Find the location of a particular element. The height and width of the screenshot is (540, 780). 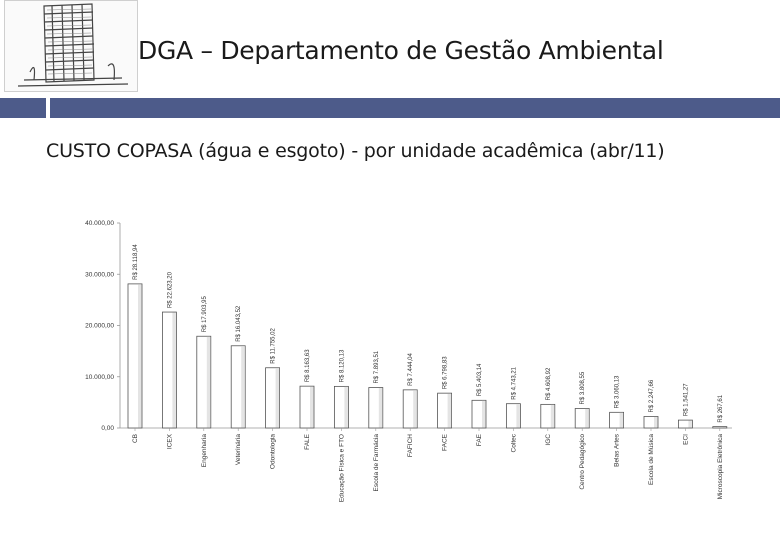

x-tick-label: Veterinária is located at coordinates (238, 449).